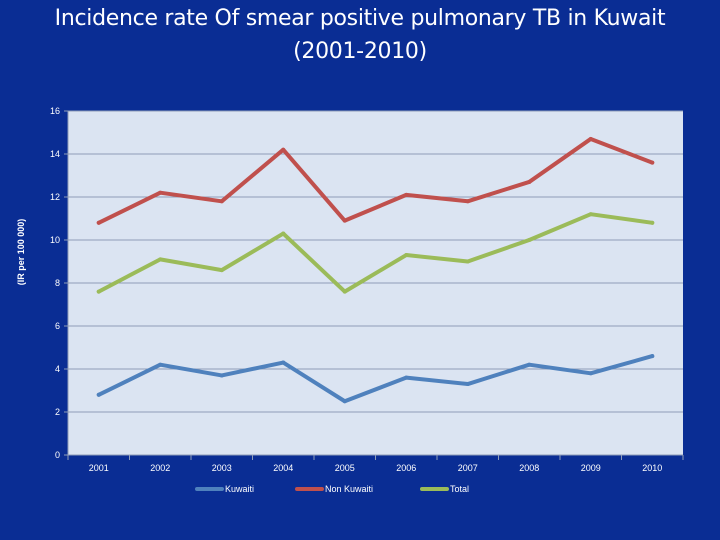 This screenshot has height=540, width=720. What do you see at coordinates (590, 138) in the screenshot?
I see `data-point-non-kuwaiti-2009` at bounding box center [590, 138].